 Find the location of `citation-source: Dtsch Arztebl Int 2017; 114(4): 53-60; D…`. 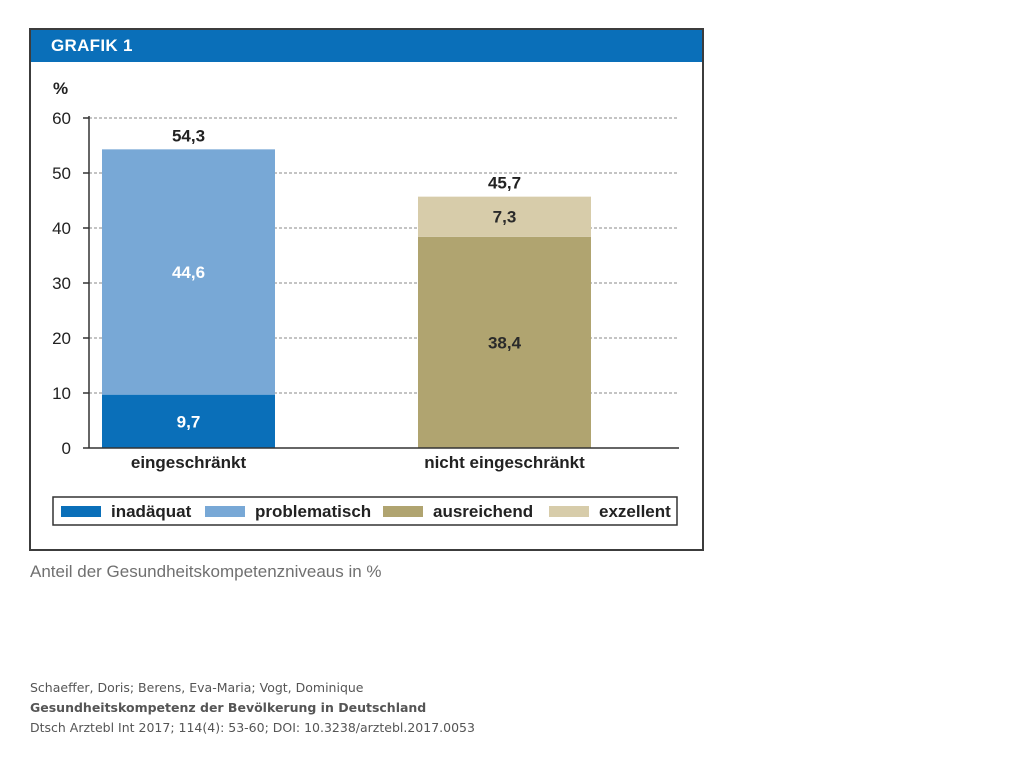

citation-source: Dtsch Arztebl Int 2017; 114(4): 53-60; D… is located at coordinates (252, 727).